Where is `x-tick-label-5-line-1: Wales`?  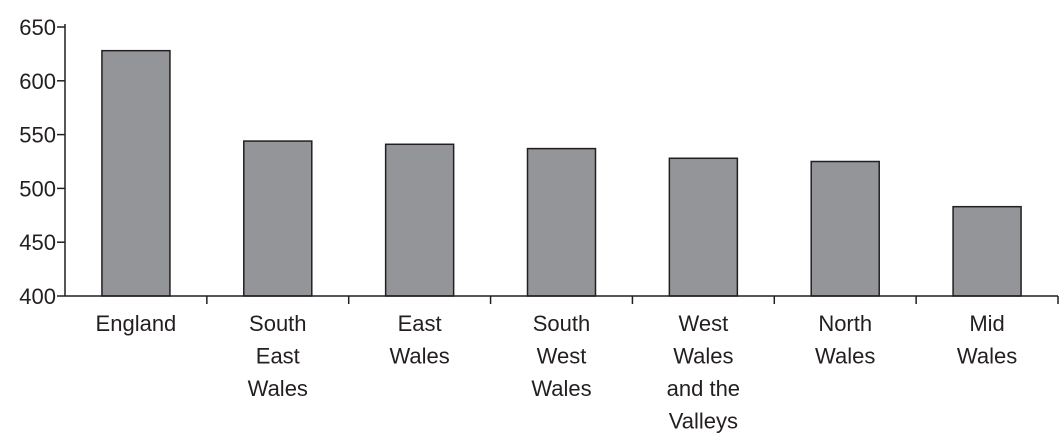
x-tick-label-5-line-1: Wales is located at coordinates (845, 356).